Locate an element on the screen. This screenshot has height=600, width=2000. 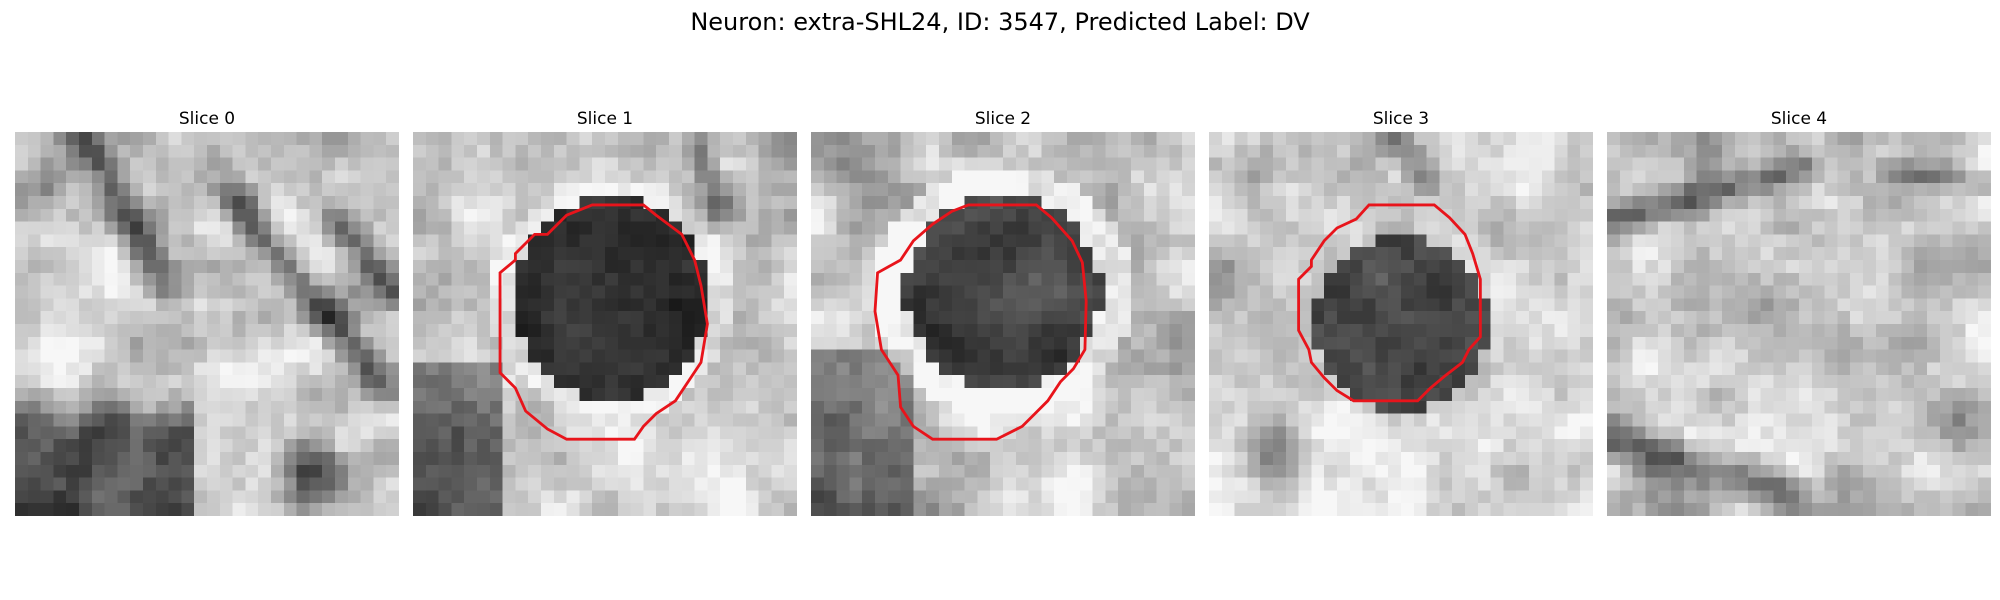
panel-slice-0: Slice 0 is located at coordinates (207, 312).